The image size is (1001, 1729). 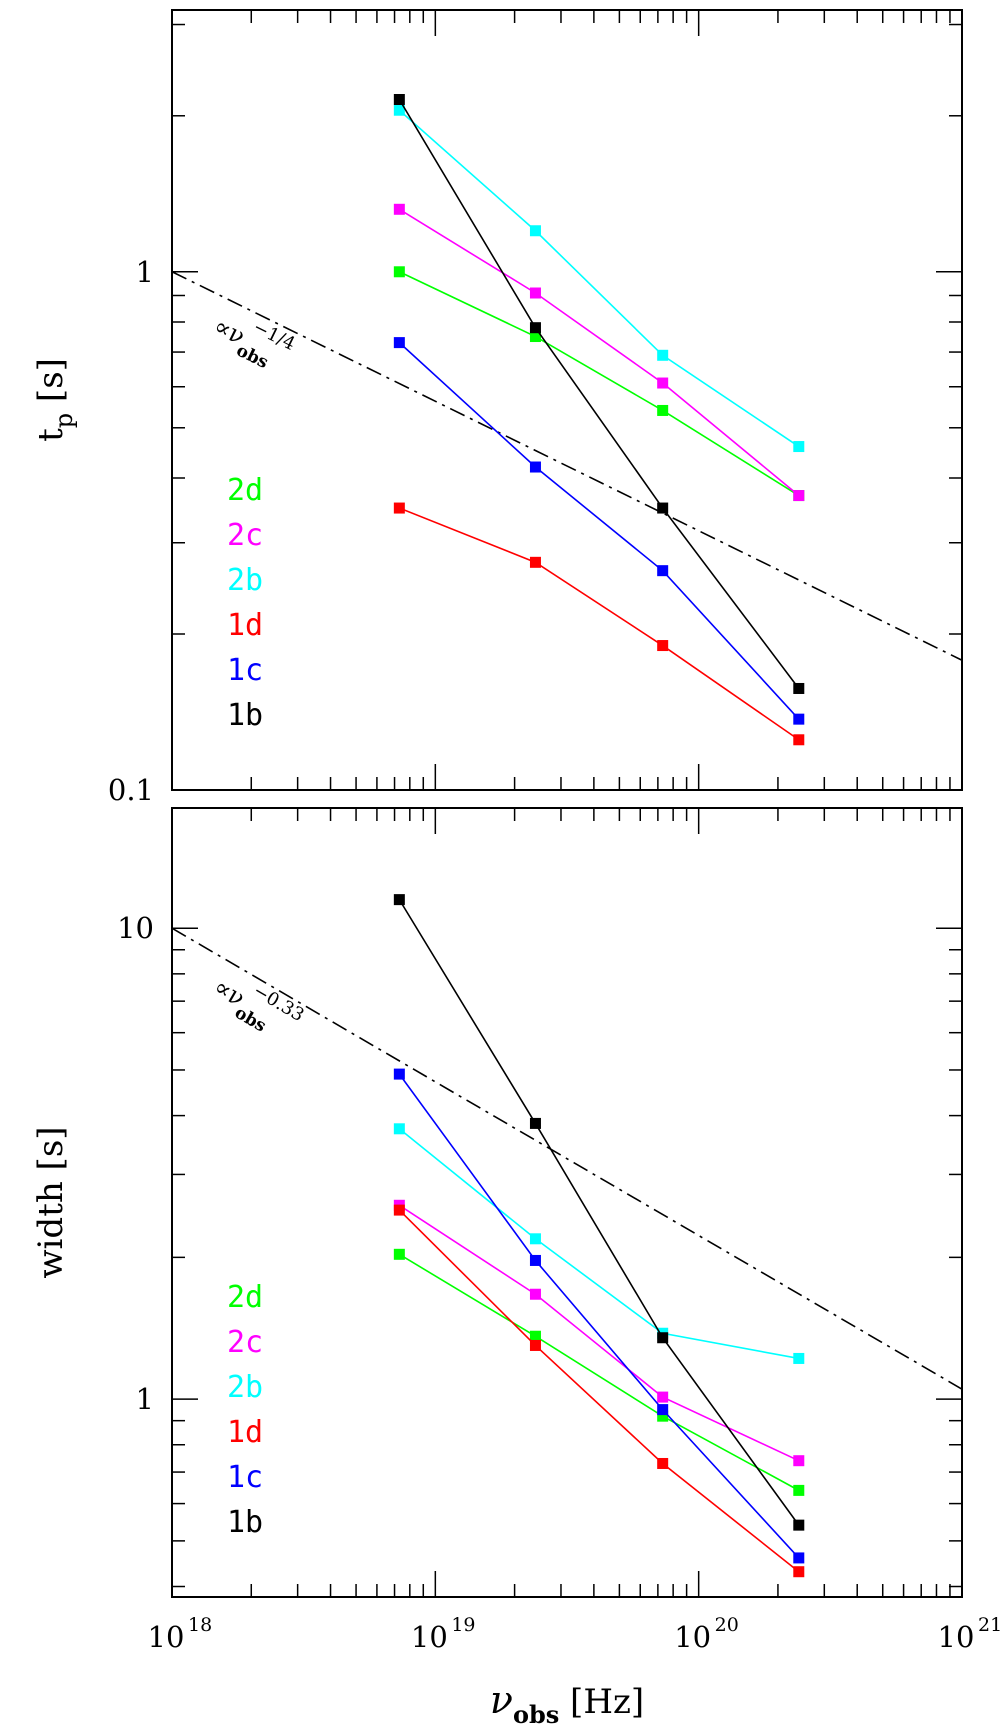 What do you see at coordinates (536, 1714) in the screenshot?
I see `x-axis-label-subscript: obs` at bounding box center [536, 1714].